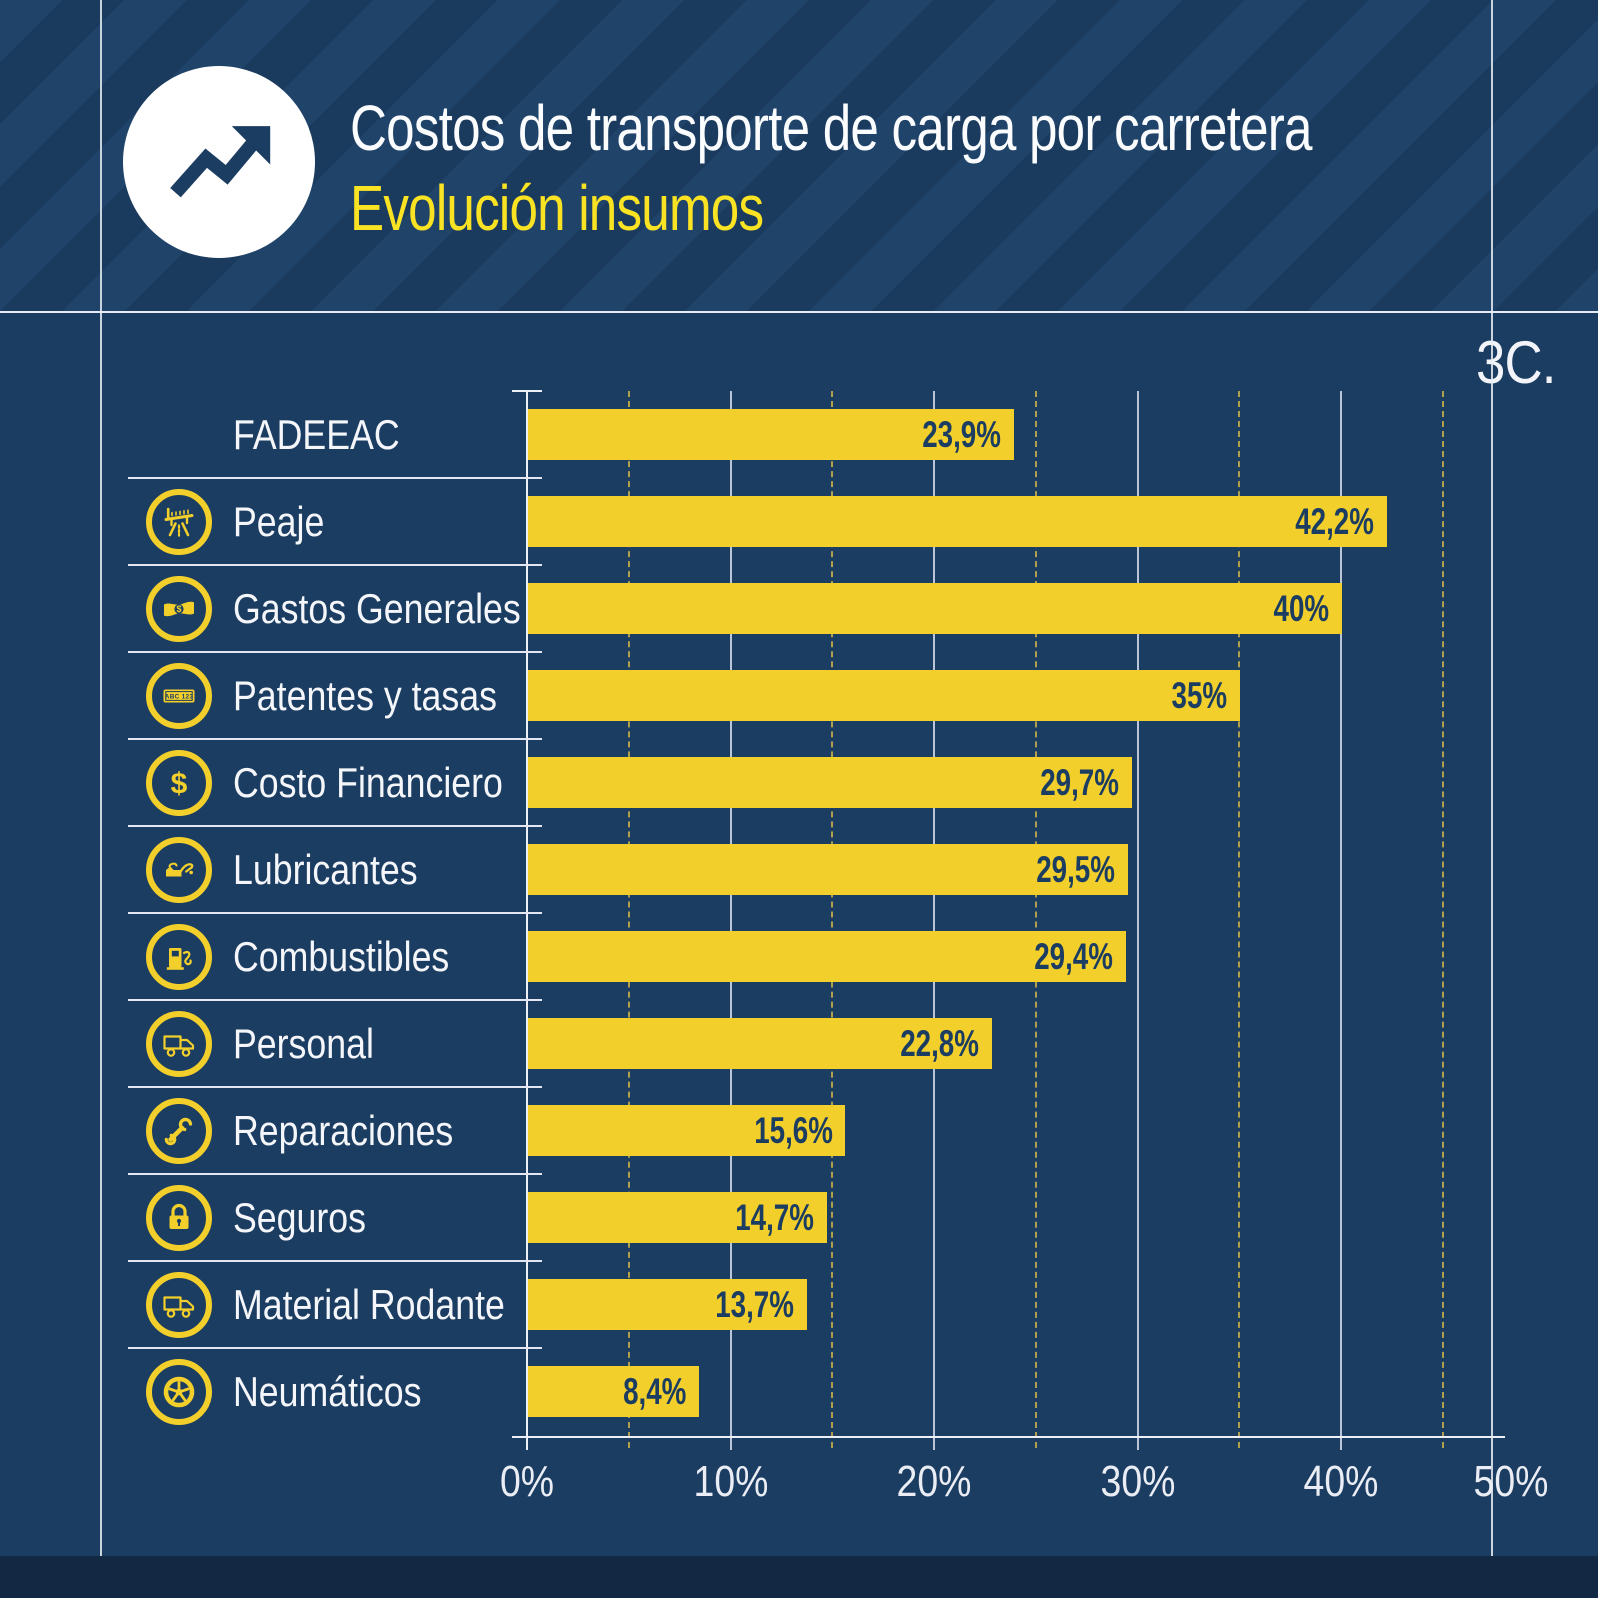 This screenshot has height=1598, width=1598. I want to click on left-border-line, so click(101, 794).